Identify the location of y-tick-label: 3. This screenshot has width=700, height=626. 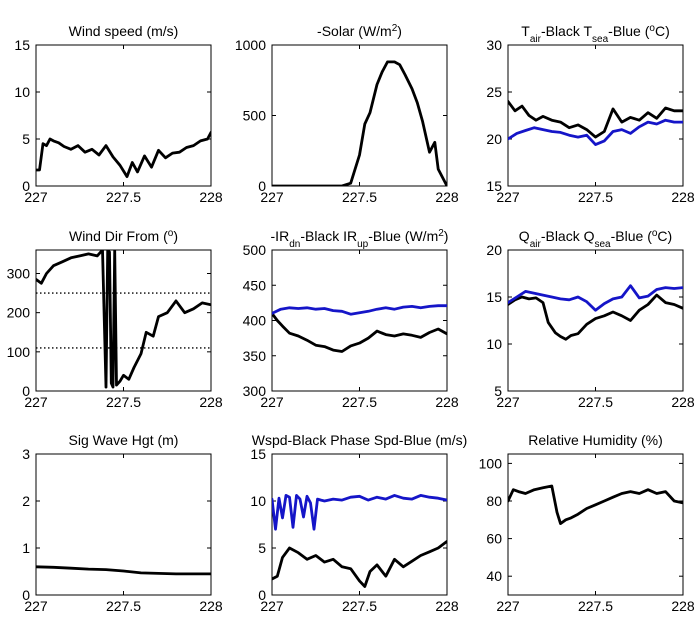
(26, 454).